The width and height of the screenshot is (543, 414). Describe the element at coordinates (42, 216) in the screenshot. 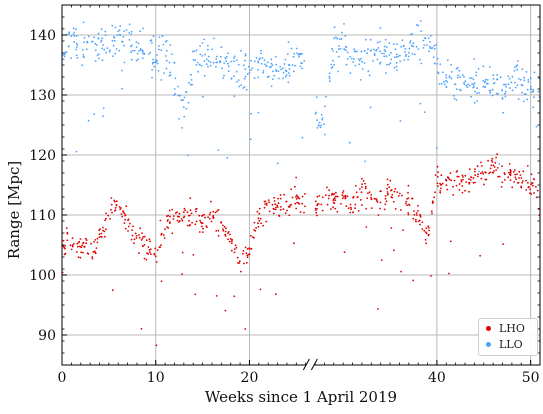

I see `y-tick-label: 110` at that location.